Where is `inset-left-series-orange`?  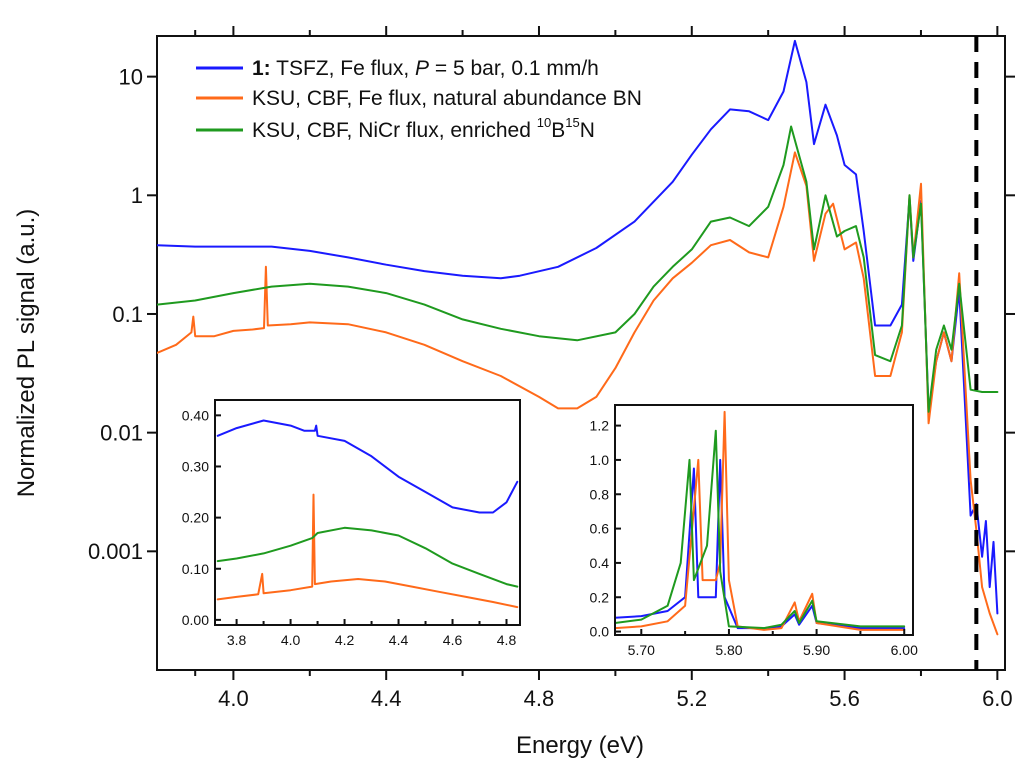
inset-left-series-orange is located at coordinates (367, 551).